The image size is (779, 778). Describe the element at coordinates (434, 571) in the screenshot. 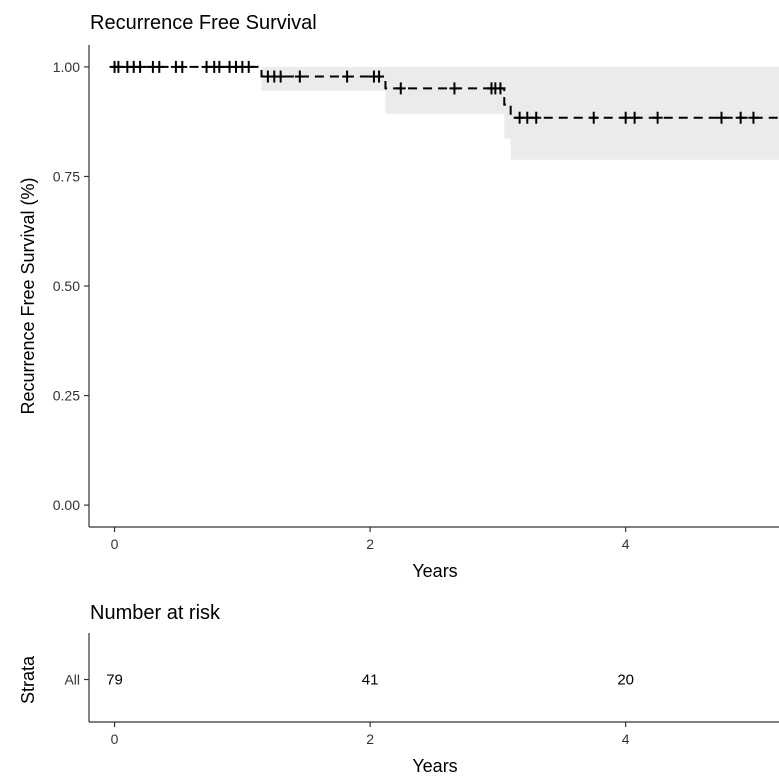

I see `km-x-axis-title: Years` at that location.